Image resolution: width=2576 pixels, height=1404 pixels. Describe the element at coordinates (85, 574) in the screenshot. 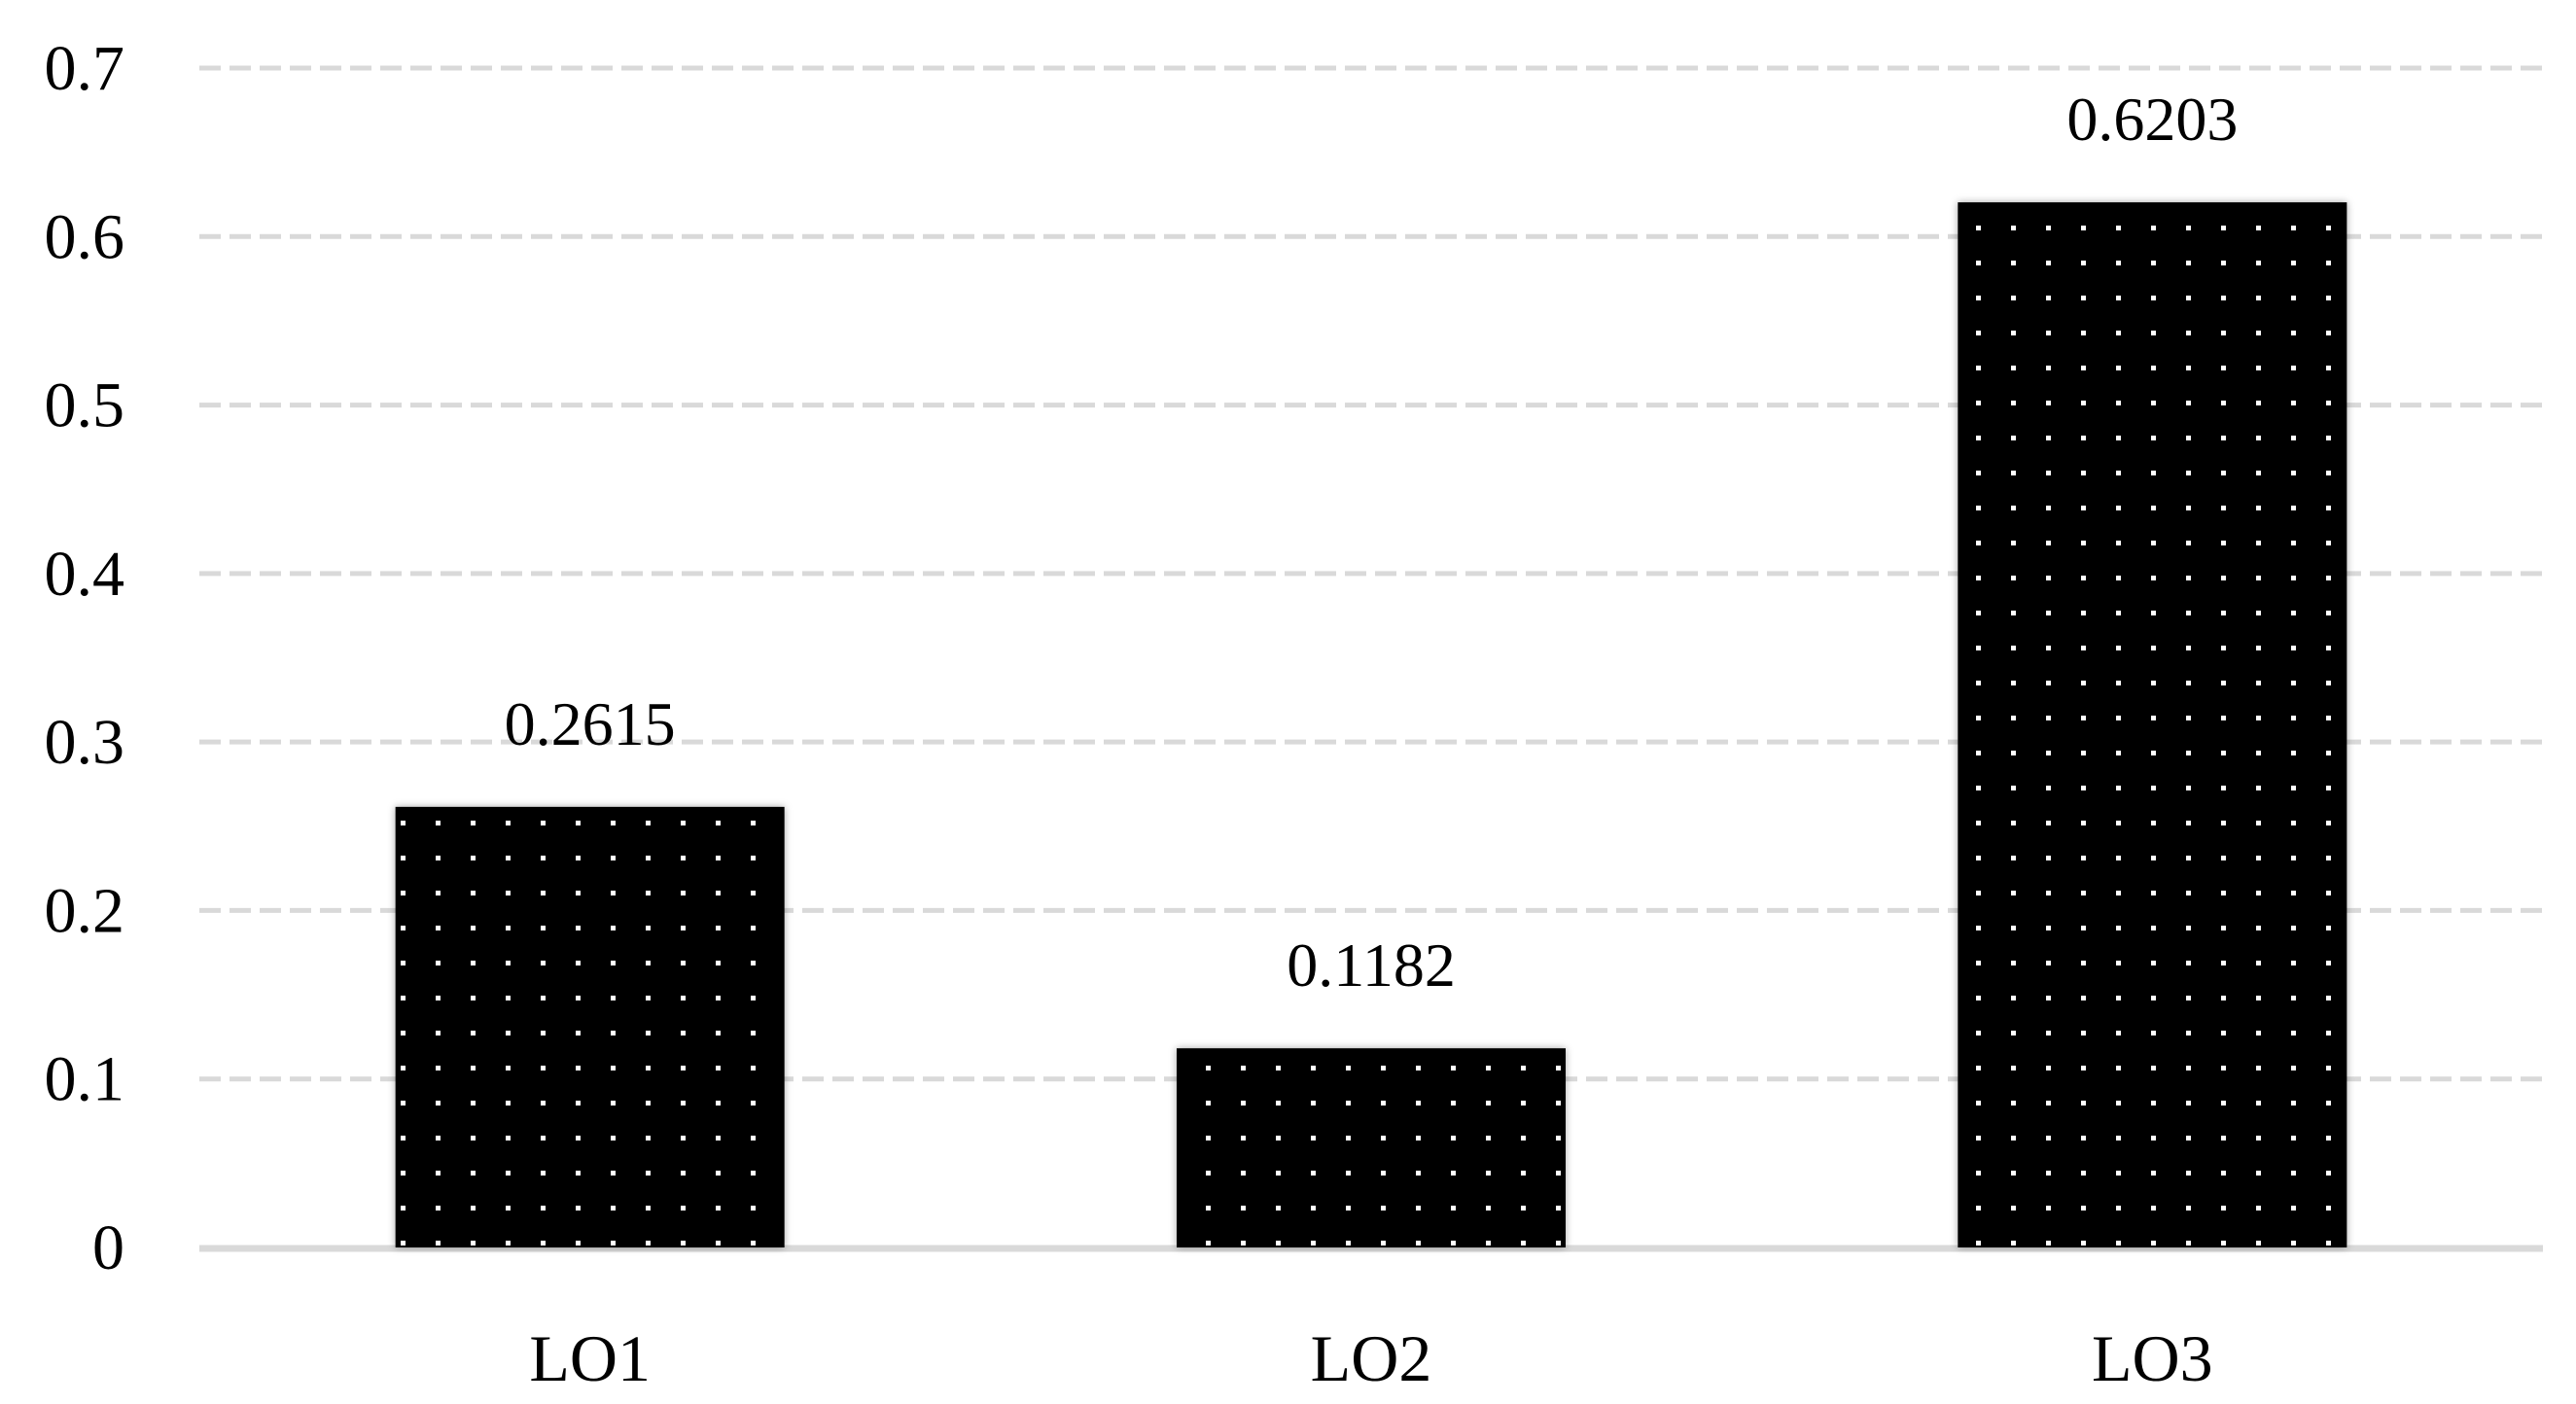

I see `y-tick-label: 0.4` at that location.